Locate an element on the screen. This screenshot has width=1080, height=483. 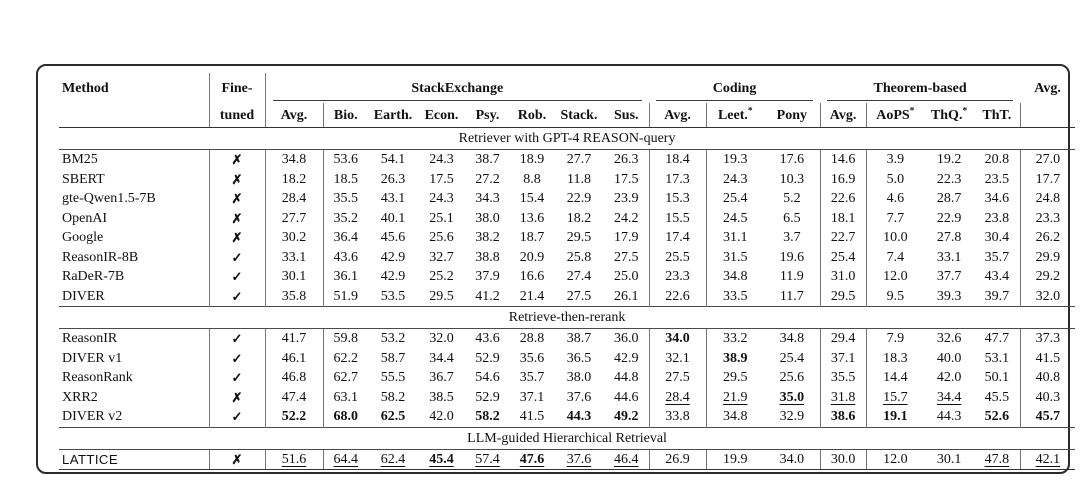
metric-value: 26.2 is located at coordinates (1048, 238).